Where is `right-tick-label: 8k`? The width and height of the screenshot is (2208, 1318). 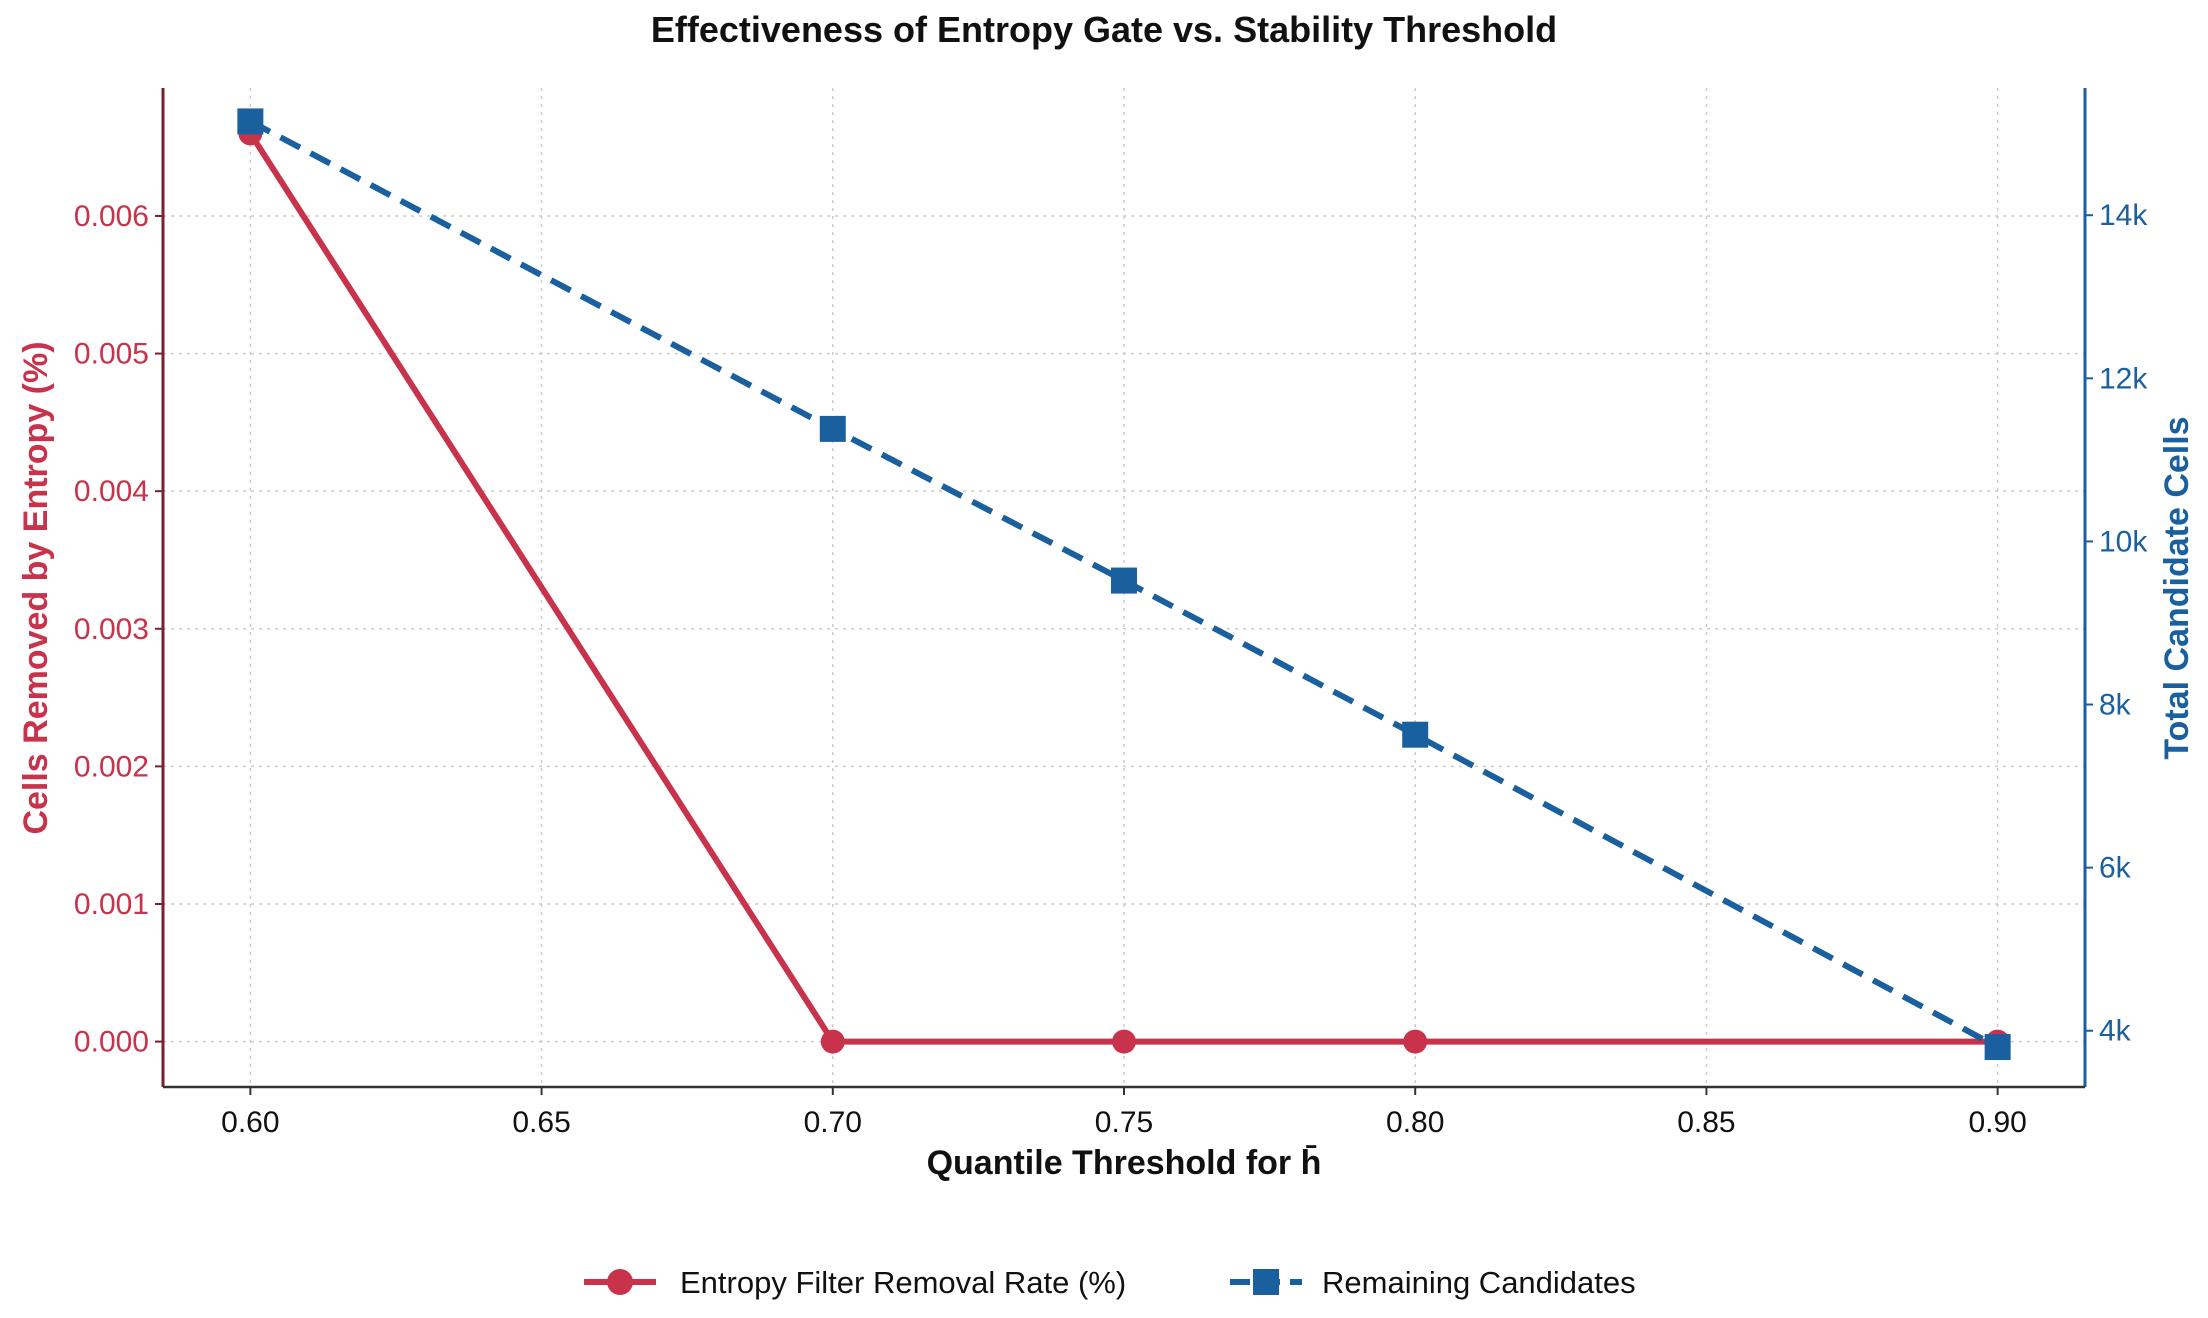
right-tick-label: 8k is located at coordinates (2115, 705).